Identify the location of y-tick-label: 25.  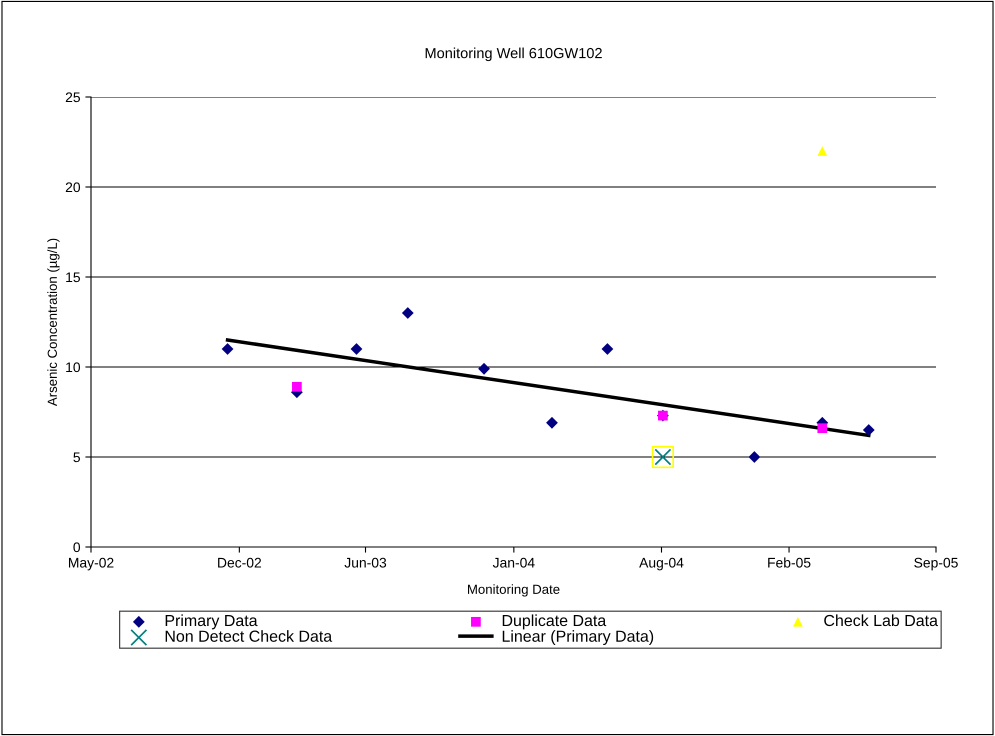
(73, 97).